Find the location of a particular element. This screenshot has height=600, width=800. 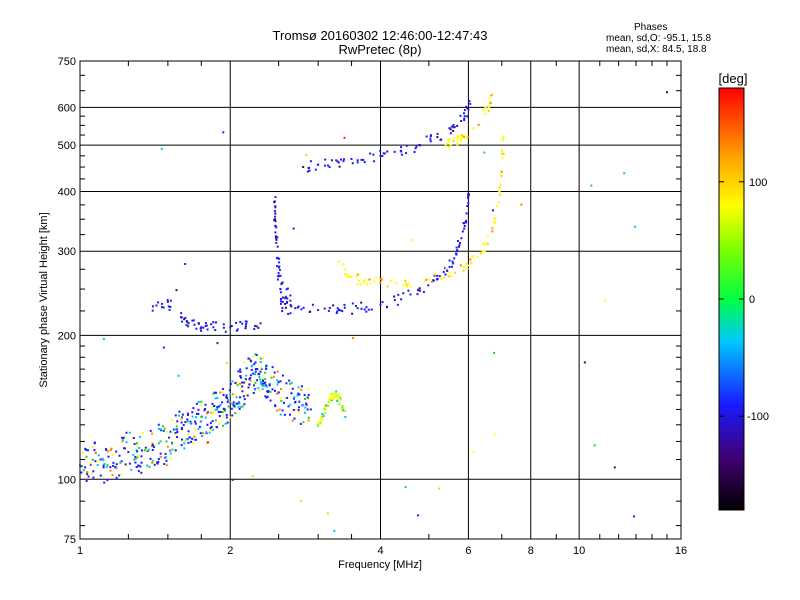

x-tick-label: 1 is located at coordinates (80, 551).